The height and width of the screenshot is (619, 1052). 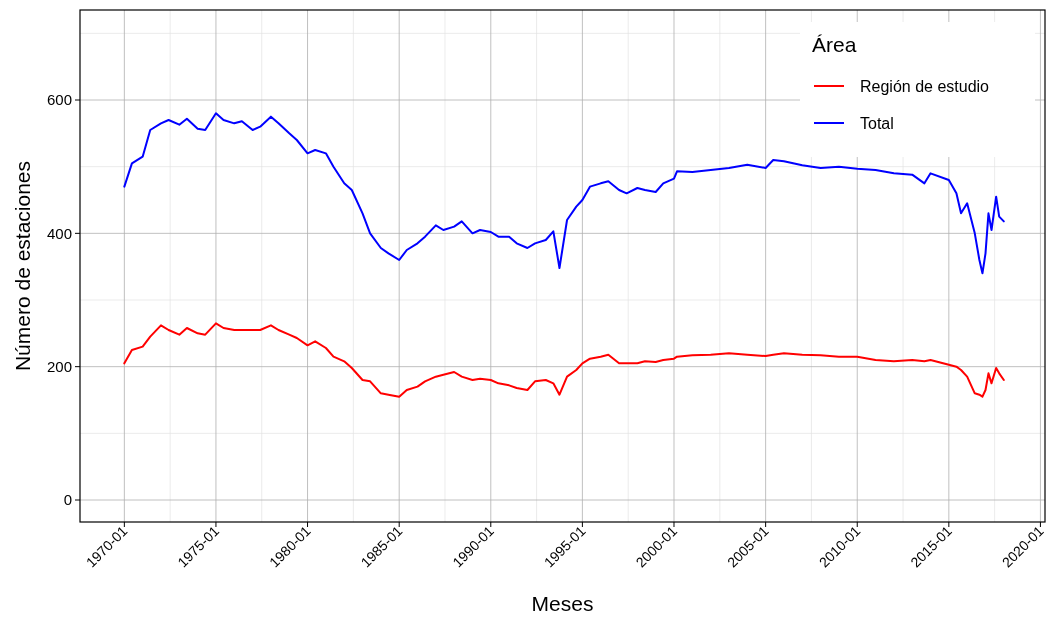 I want to click on y-tick-label: 600, so click(x=59, y=100).